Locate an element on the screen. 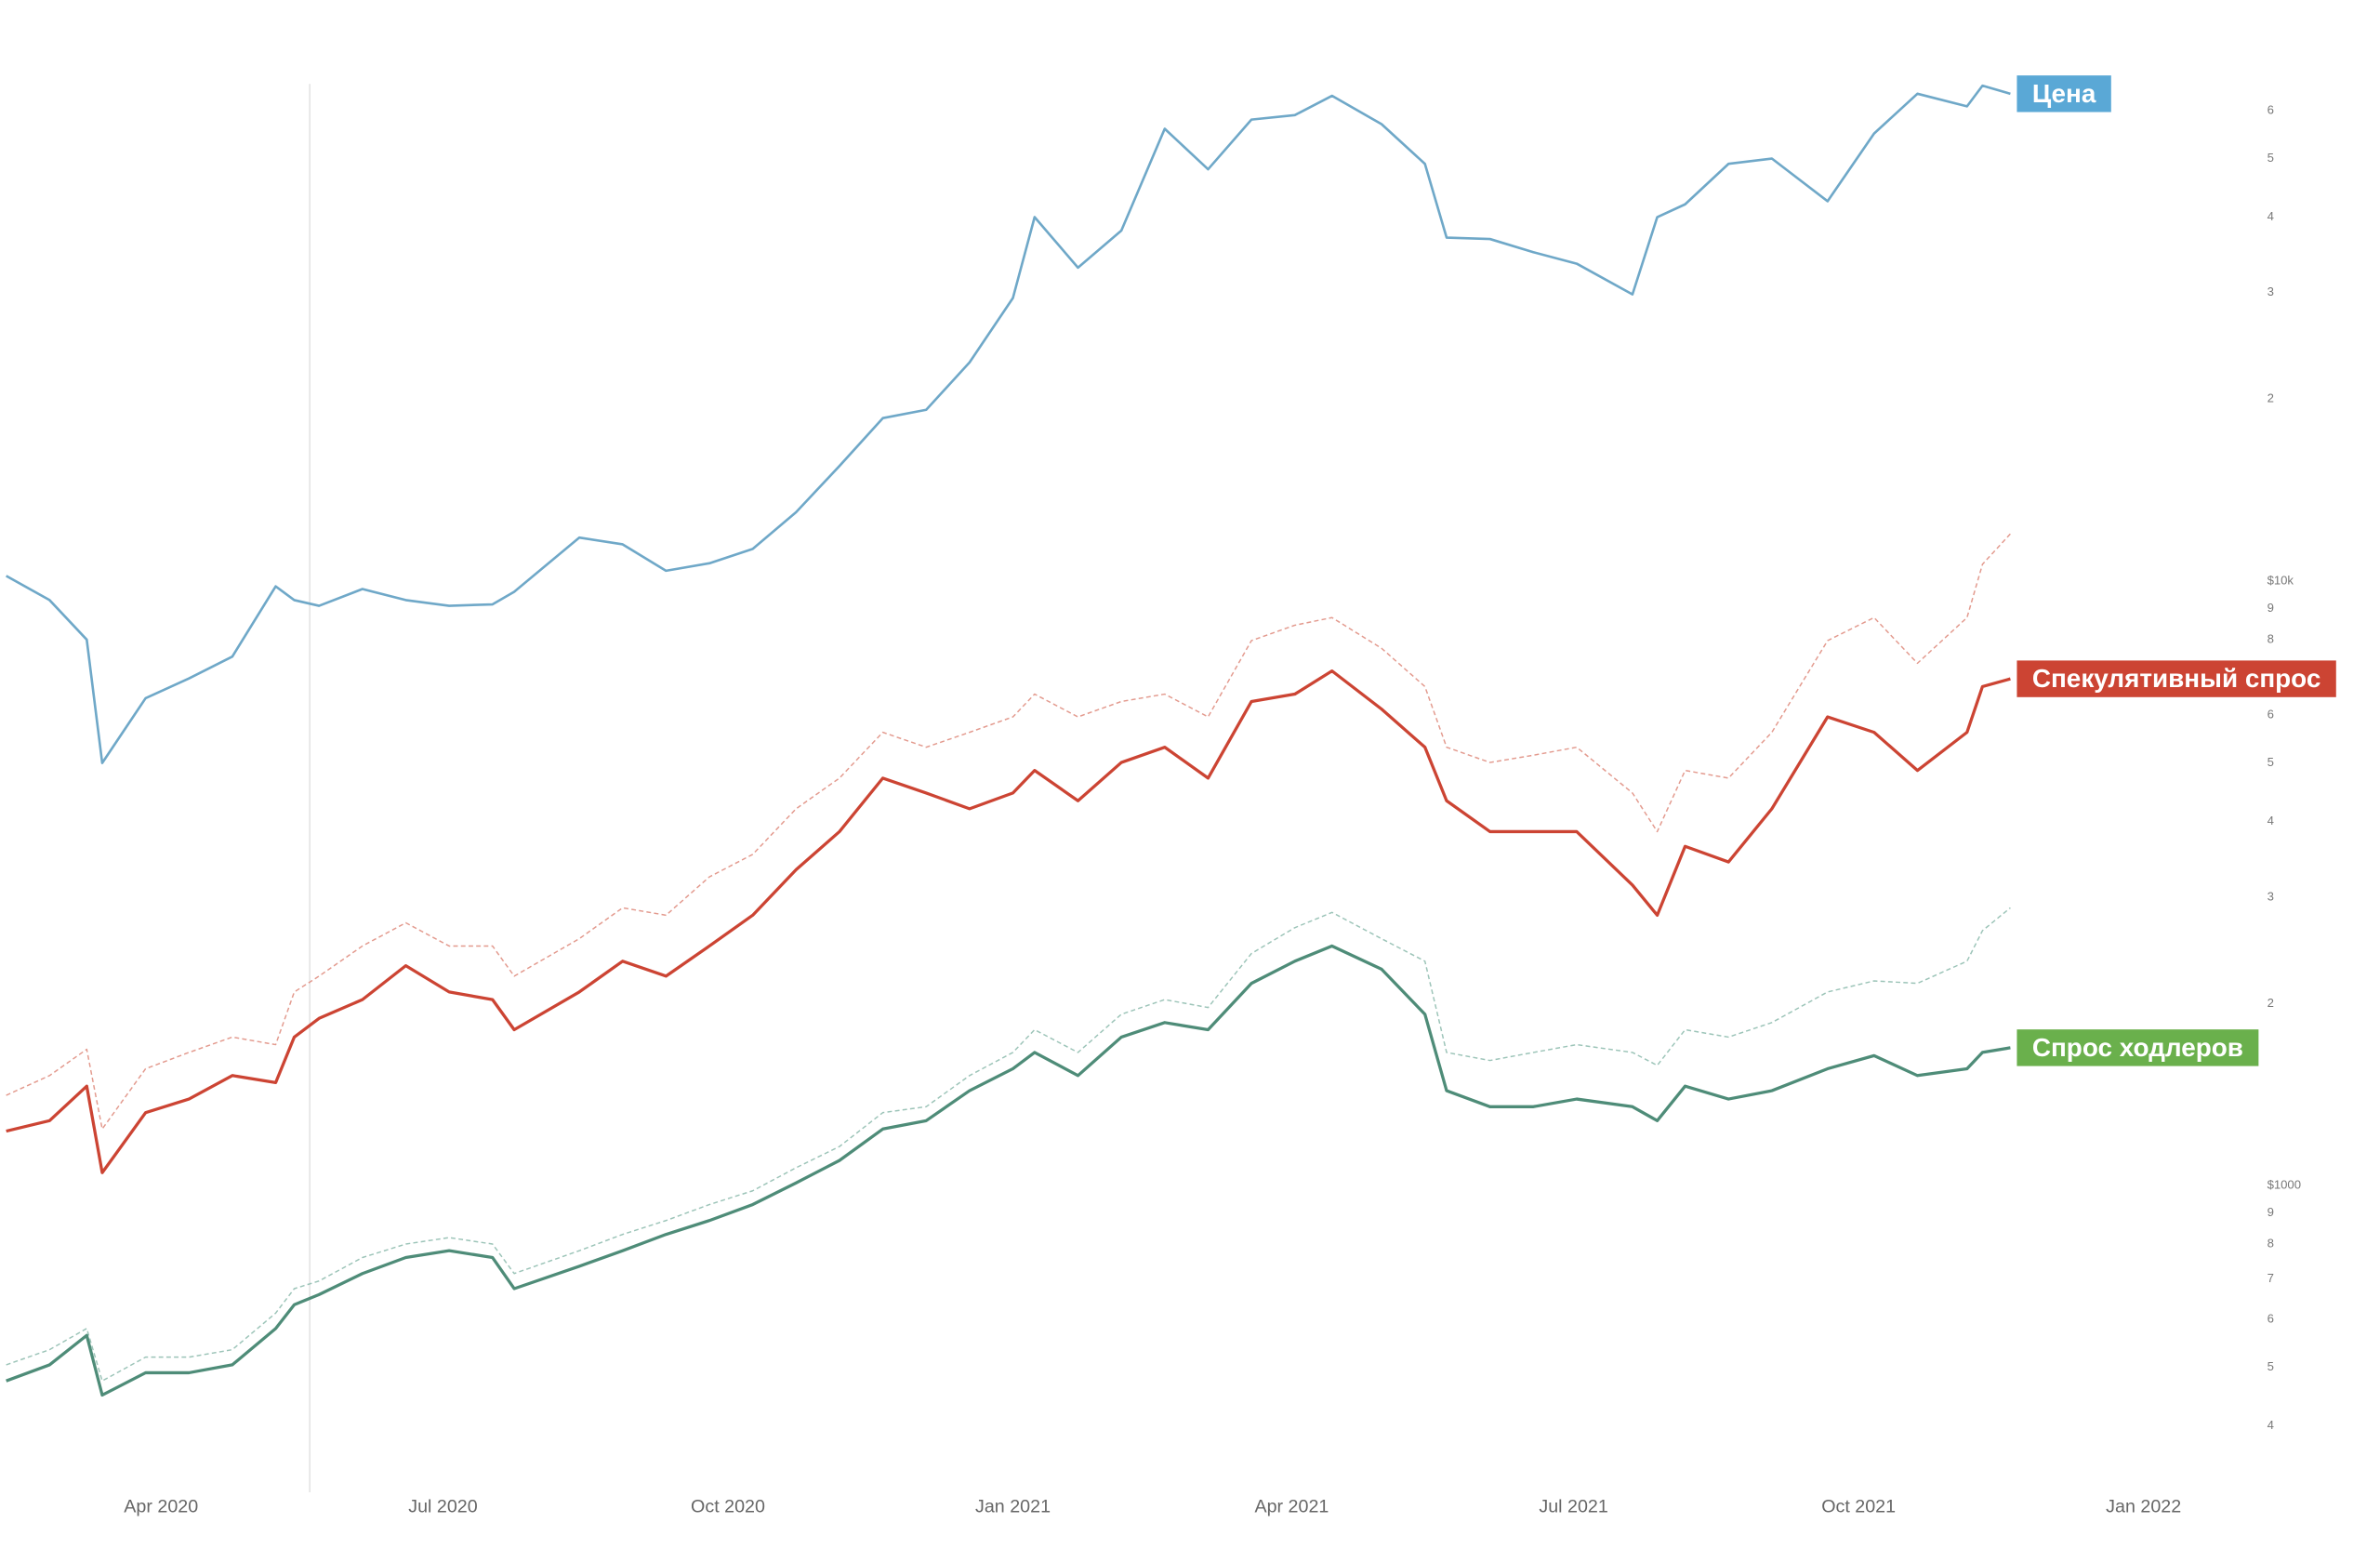  x-tick-label: Jan 2021 is located at coordinates (1013, 1506).